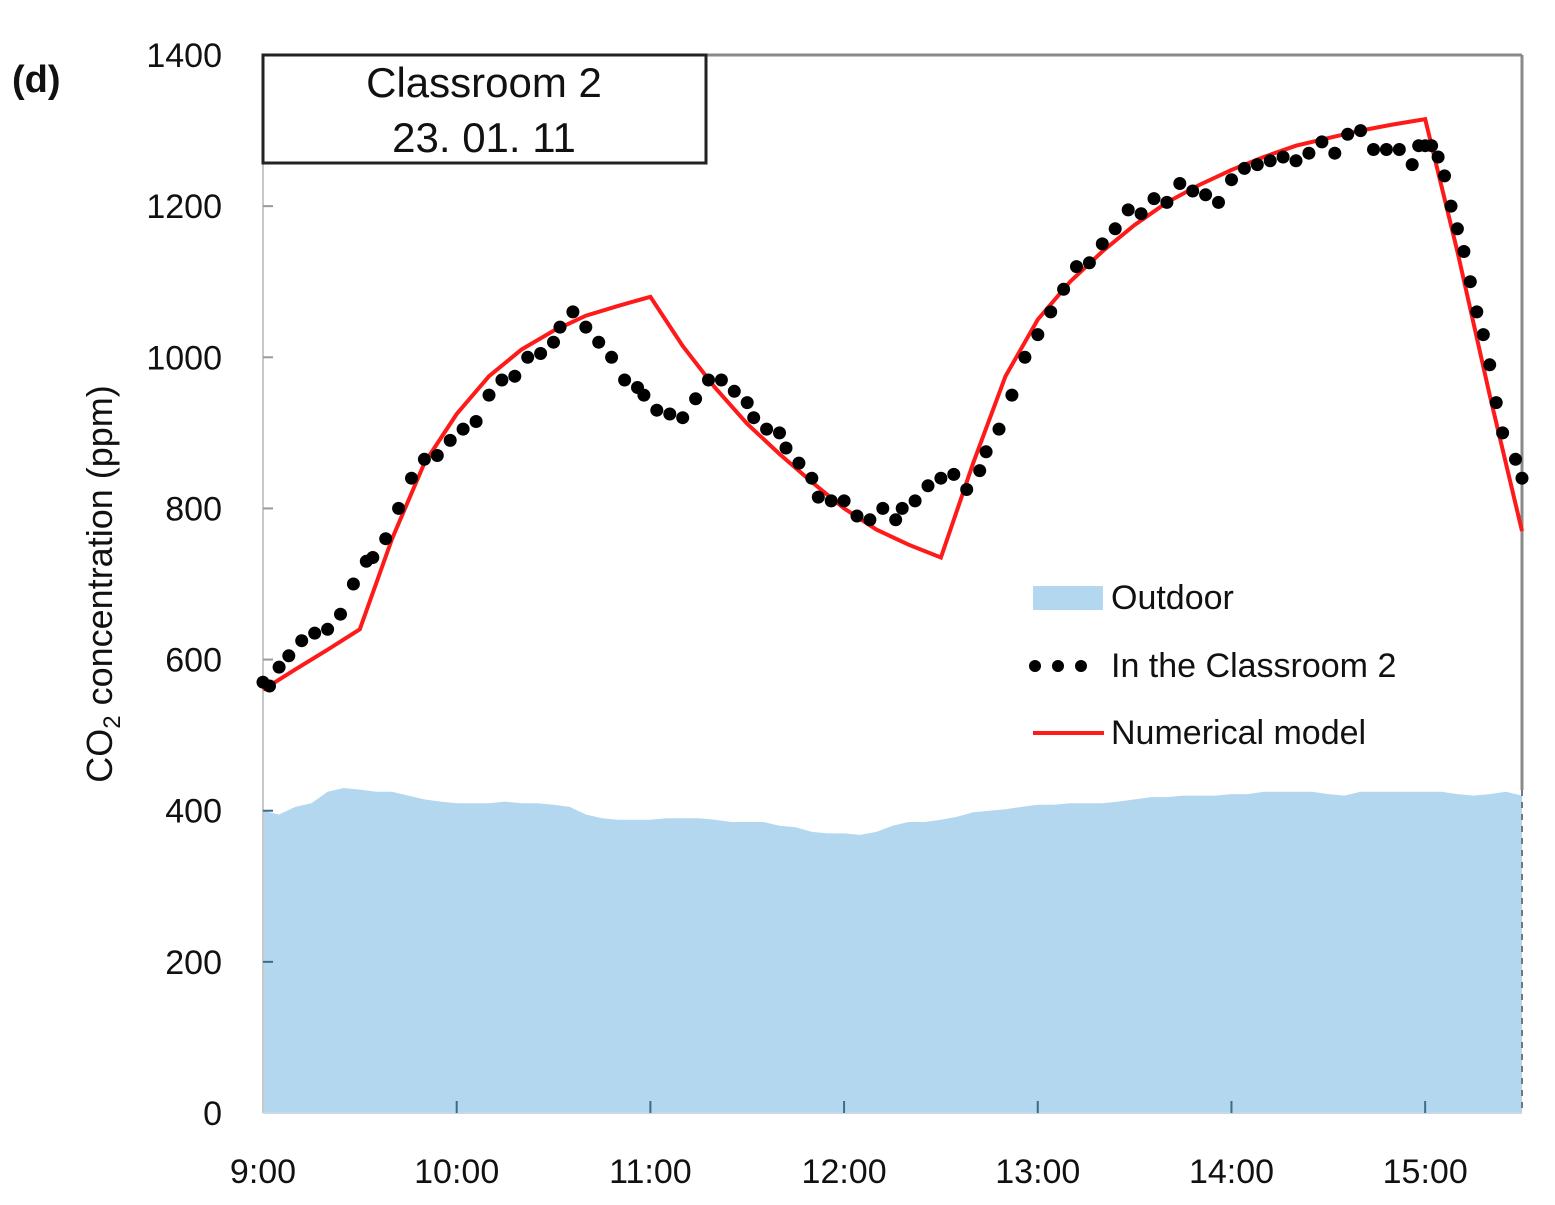  I want to click on title-line-1: Classroom 2, so click(484, 82).